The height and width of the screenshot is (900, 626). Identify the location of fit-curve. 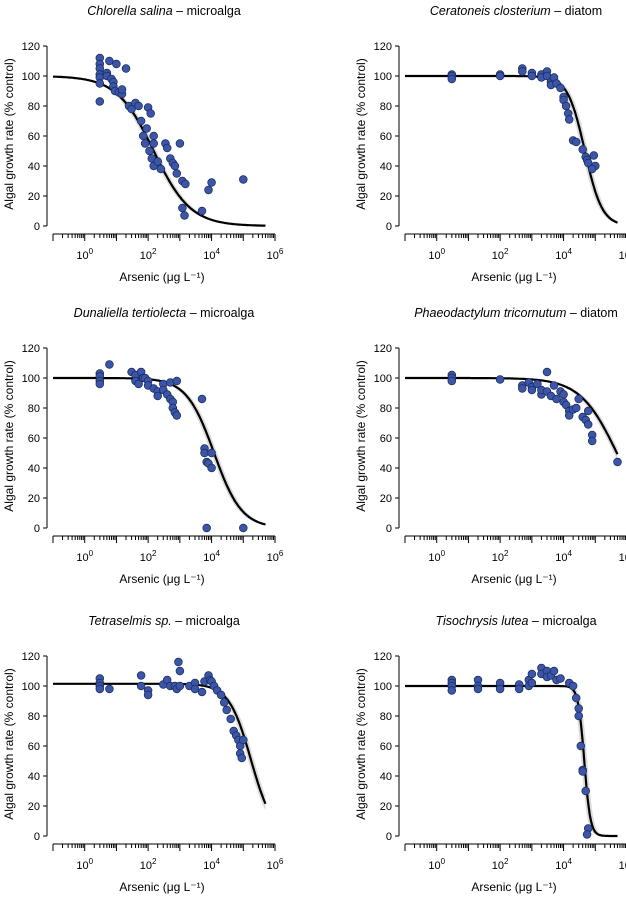
(159, 451).